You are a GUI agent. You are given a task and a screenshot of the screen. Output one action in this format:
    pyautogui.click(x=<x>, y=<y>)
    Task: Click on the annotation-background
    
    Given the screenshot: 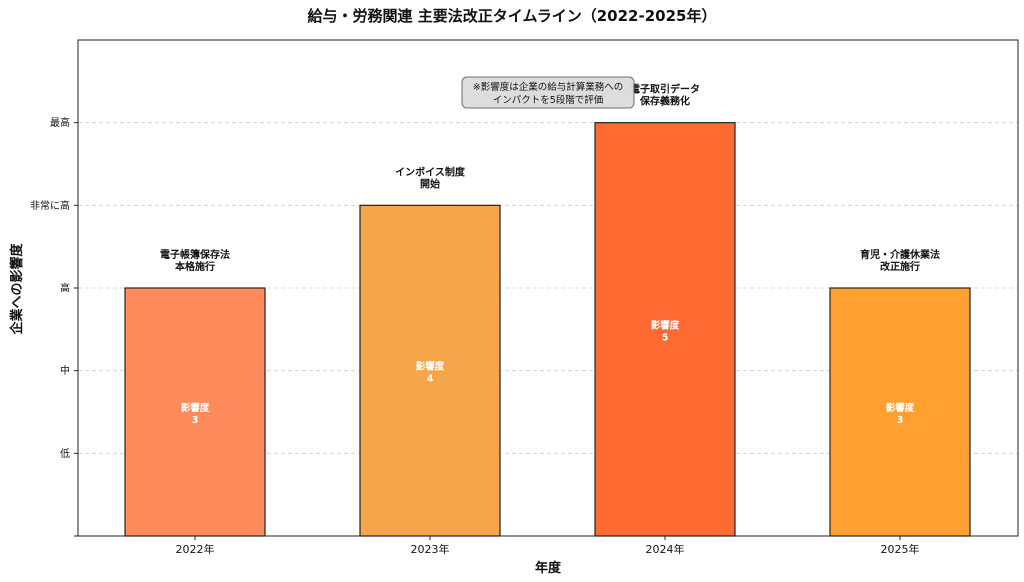 What is the action you would take?
    pyautogui.click(x=548, y=92)
    